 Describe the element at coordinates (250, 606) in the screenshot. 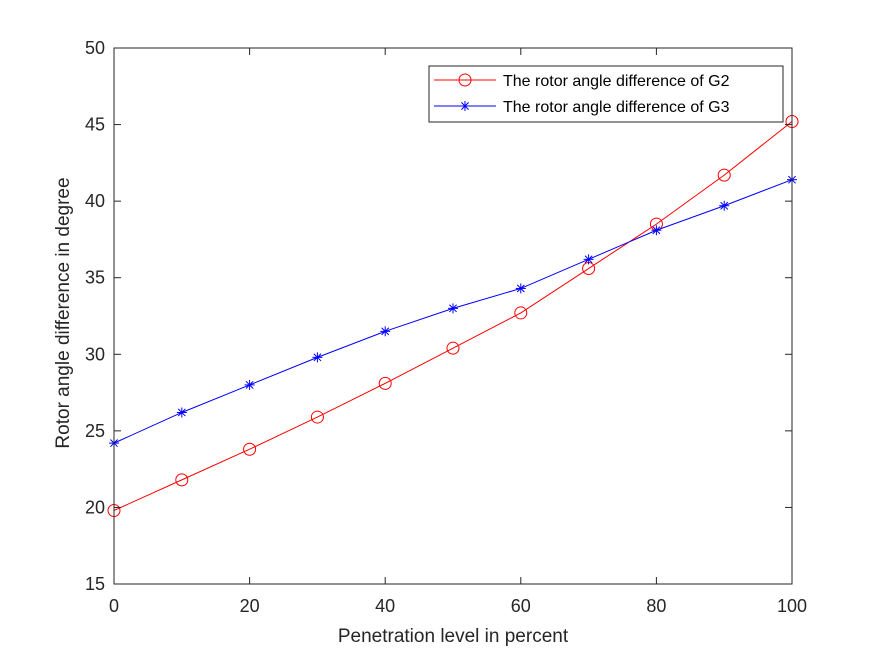

I see `x-tick-label: 20` at that location.